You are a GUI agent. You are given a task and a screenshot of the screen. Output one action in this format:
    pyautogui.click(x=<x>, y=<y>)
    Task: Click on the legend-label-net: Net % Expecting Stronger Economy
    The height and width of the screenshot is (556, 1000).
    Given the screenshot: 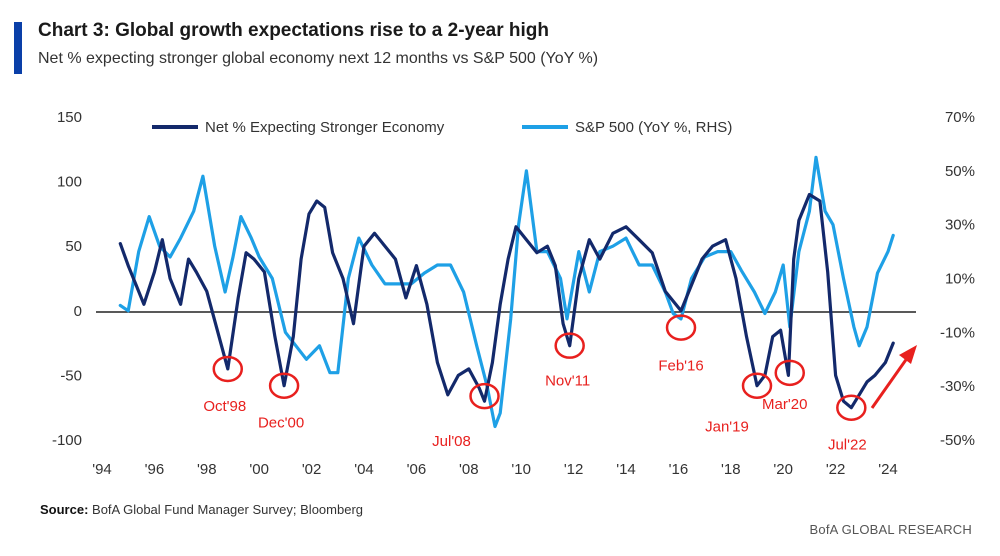 What is the action you would take?
    pyautogui.click(x=325, y=127)
    